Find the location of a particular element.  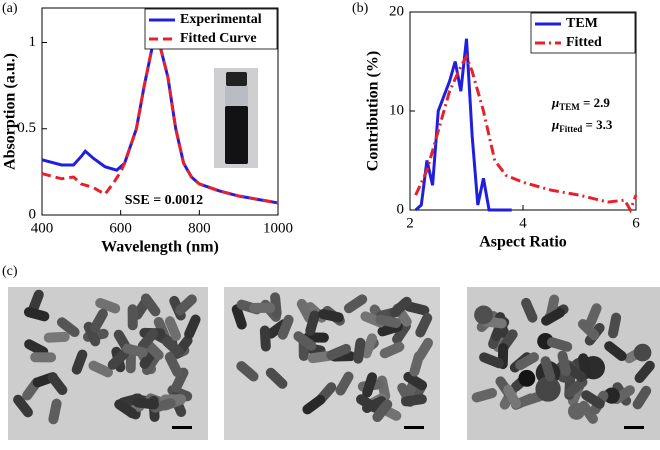

y-tick-label: 20 is located at coordinates (396, 11).